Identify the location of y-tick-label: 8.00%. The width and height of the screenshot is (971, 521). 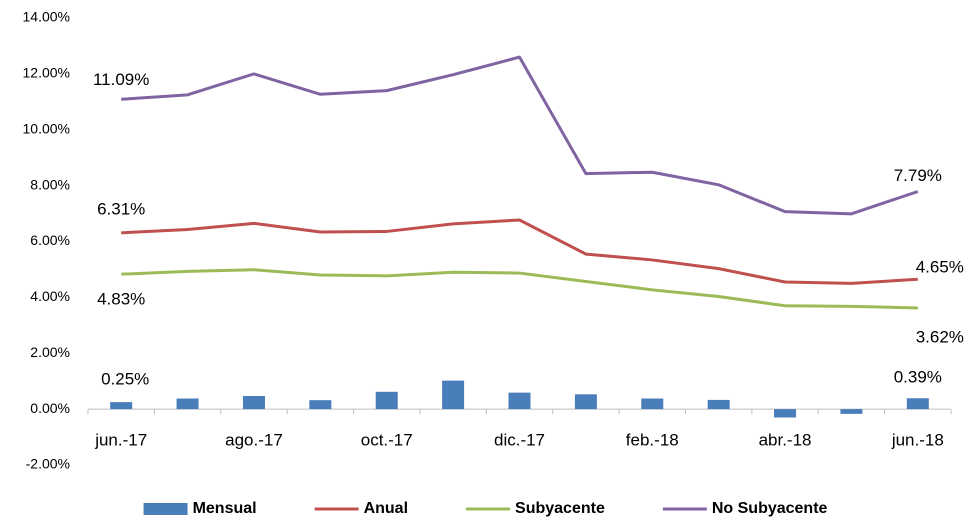
(50, 184).